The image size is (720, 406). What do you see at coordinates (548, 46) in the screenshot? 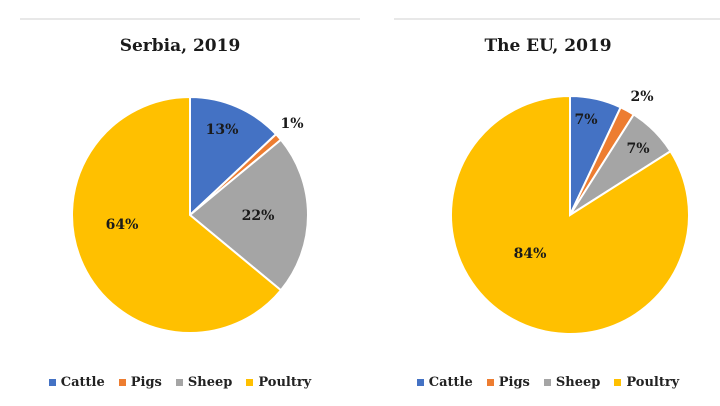
I see `chart-title: The EU, 2019` at bounding box center [548, 46].